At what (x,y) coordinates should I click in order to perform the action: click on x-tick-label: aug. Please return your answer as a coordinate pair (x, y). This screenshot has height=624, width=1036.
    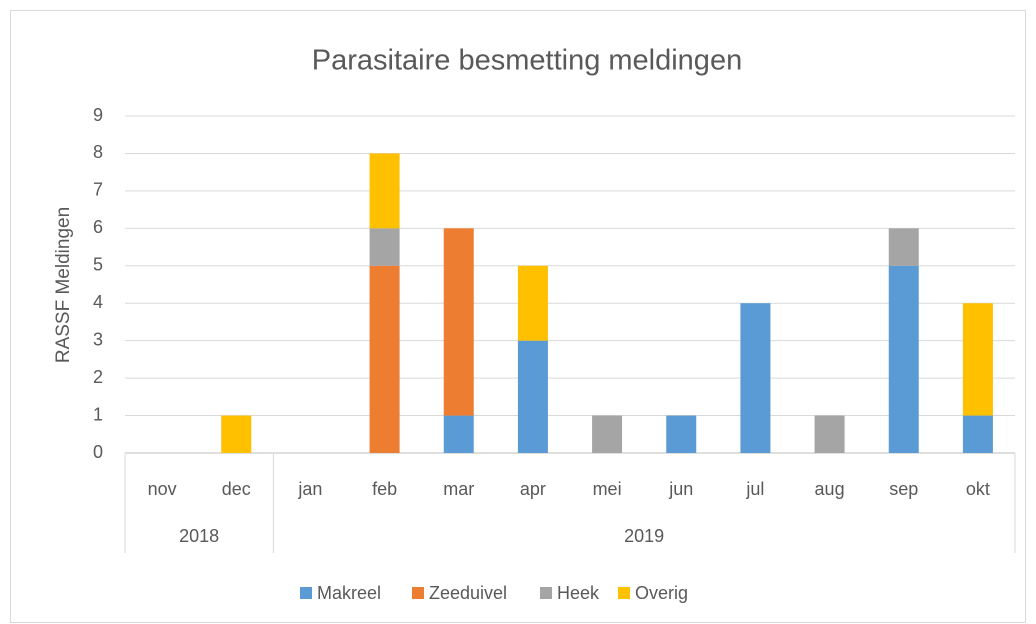
    Looking at the image, I should click on (830, 489).